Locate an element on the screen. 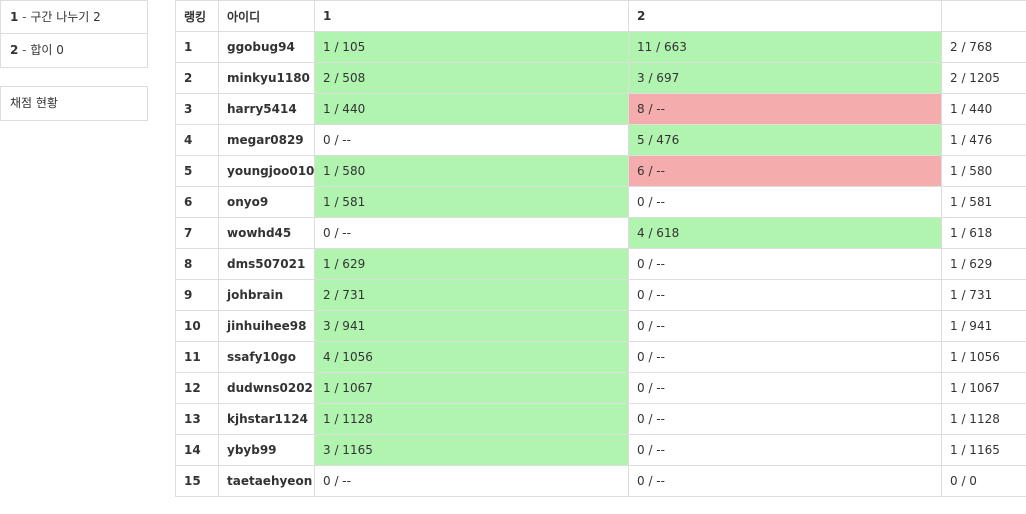  user-id-cell: taetaehyeon is located at coordinates (266, 481).